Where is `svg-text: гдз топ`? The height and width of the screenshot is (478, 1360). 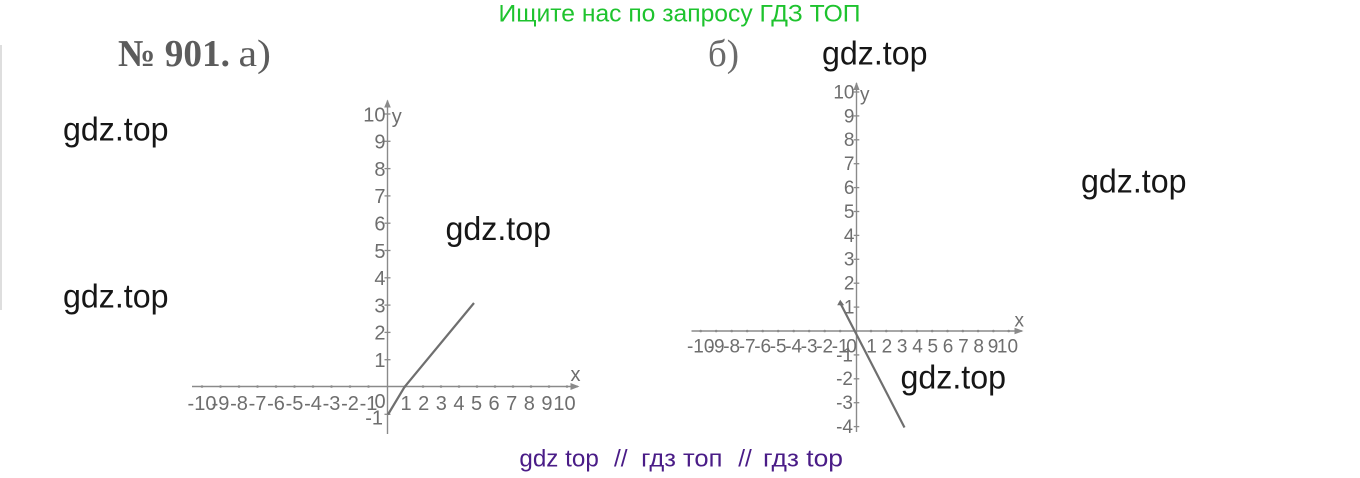 svg-text: гдз топ is located at coordinates (681, 458).